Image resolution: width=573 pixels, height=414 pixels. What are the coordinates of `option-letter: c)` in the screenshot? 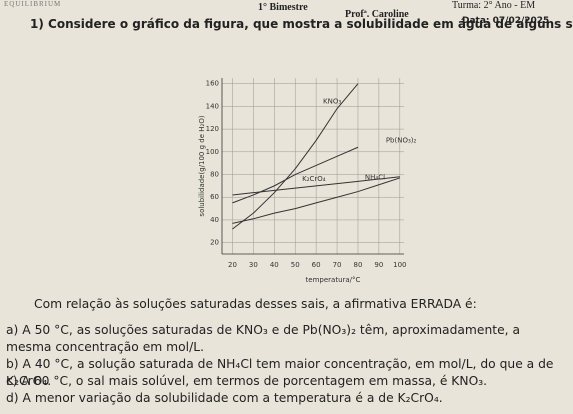 It's located at (12, 381).